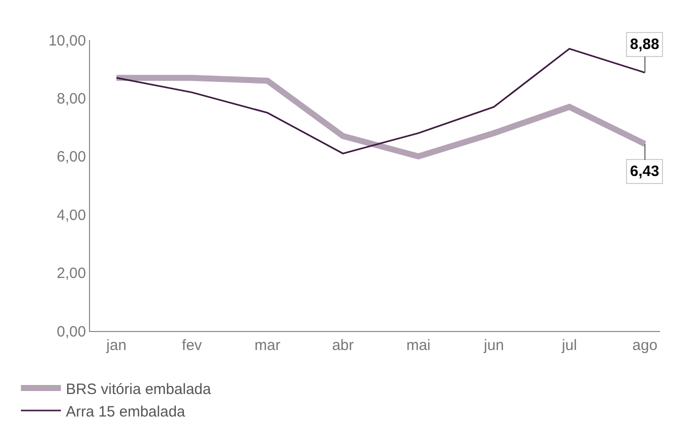 The height and width of the screenshot is (439, 682). I want to click on y-tick-label: 8,00, so click(71, 99).